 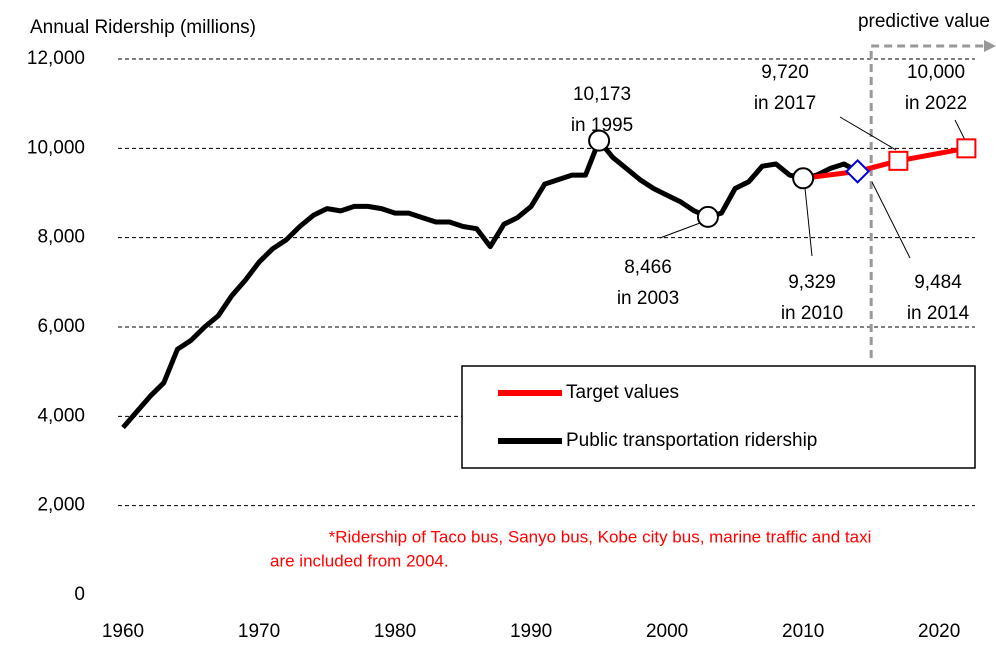 I want to click on y-tick-label: 8,000, so click(x=61, y=237).